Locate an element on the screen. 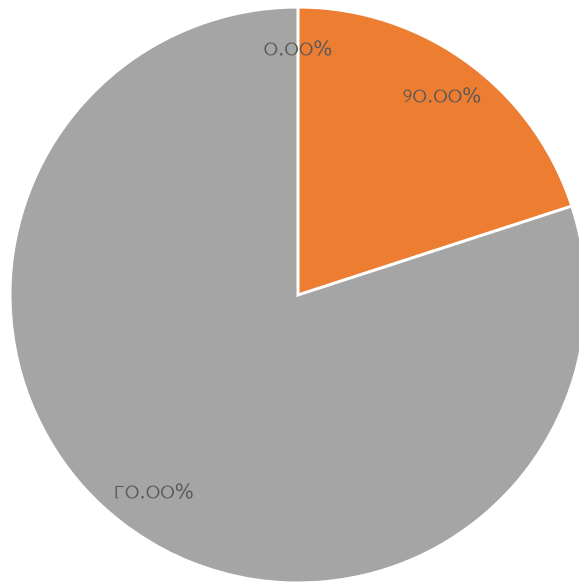 This screenshot has width=579, height=582. data-label: ୨୦.୦୦% is located at coordinates (442, 95).